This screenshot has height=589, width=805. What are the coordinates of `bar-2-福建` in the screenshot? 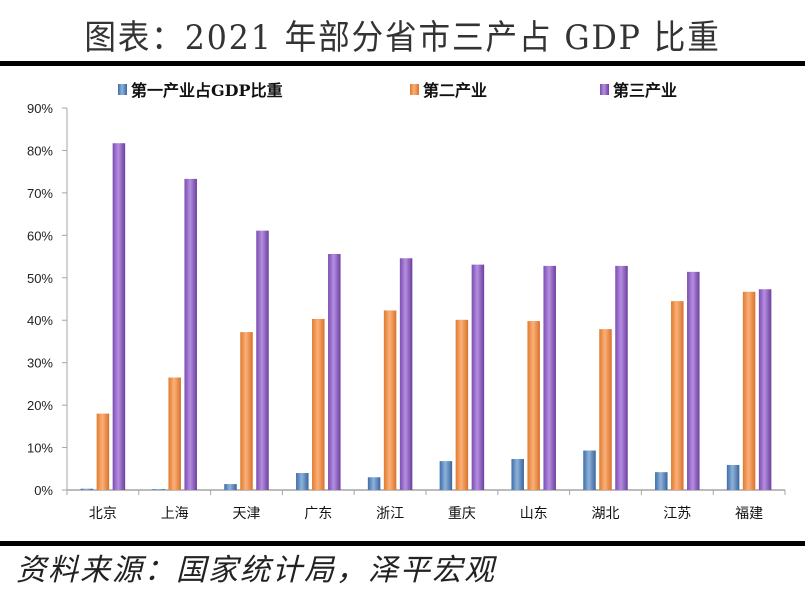 It's located at (749, 390).